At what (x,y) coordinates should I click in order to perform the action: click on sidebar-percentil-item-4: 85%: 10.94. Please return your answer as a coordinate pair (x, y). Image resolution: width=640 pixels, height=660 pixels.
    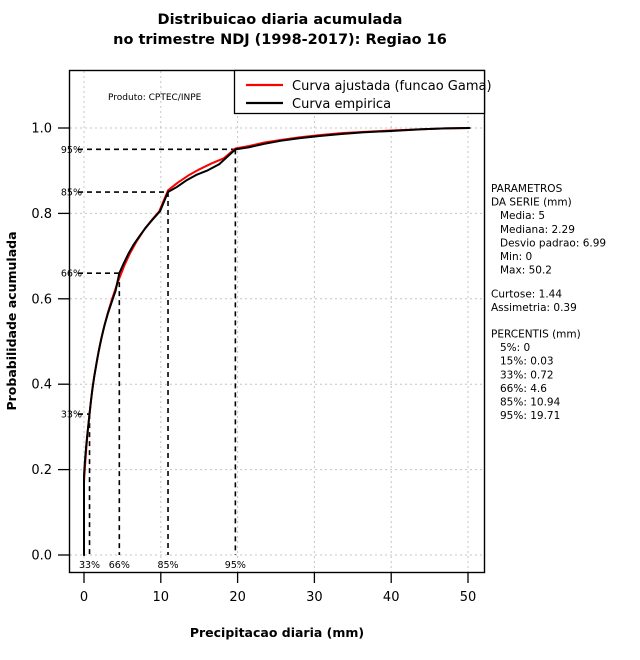
    Looking at the image, I should click on (530, 403).